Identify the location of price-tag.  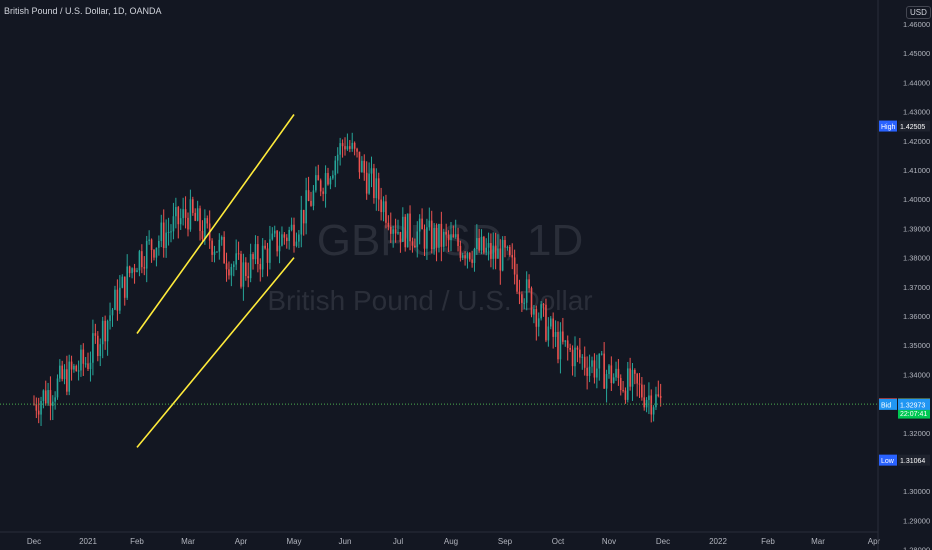
(914, 460).